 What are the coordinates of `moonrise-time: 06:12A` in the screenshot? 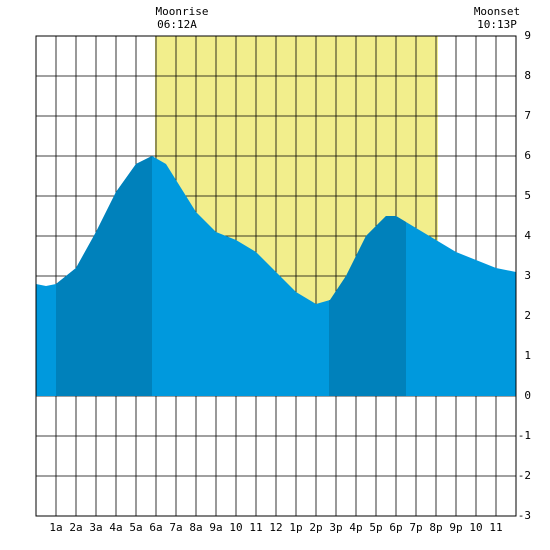 It's located at (177, 24).